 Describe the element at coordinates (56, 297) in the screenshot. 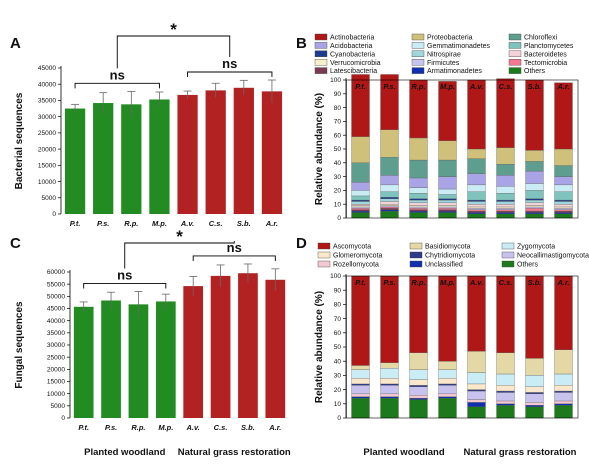

I see `panel-C-y-tick-label-10: 50000` at that location.